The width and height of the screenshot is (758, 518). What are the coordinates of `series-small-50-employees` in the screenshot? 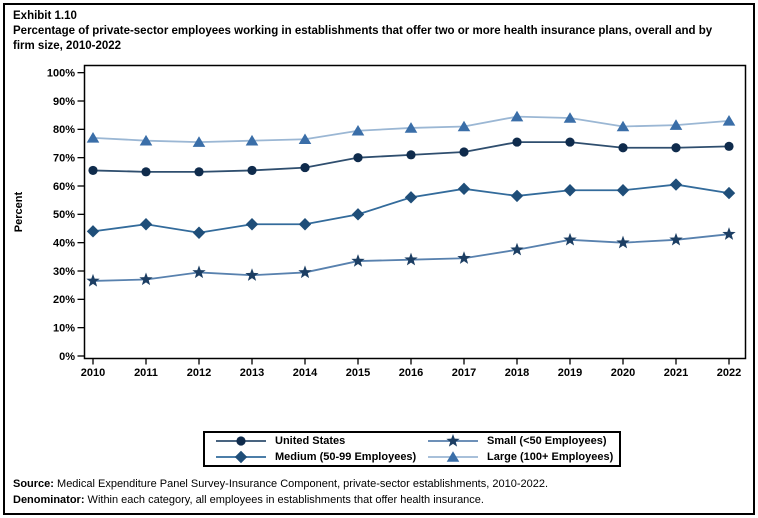 It's located at (411, 257).